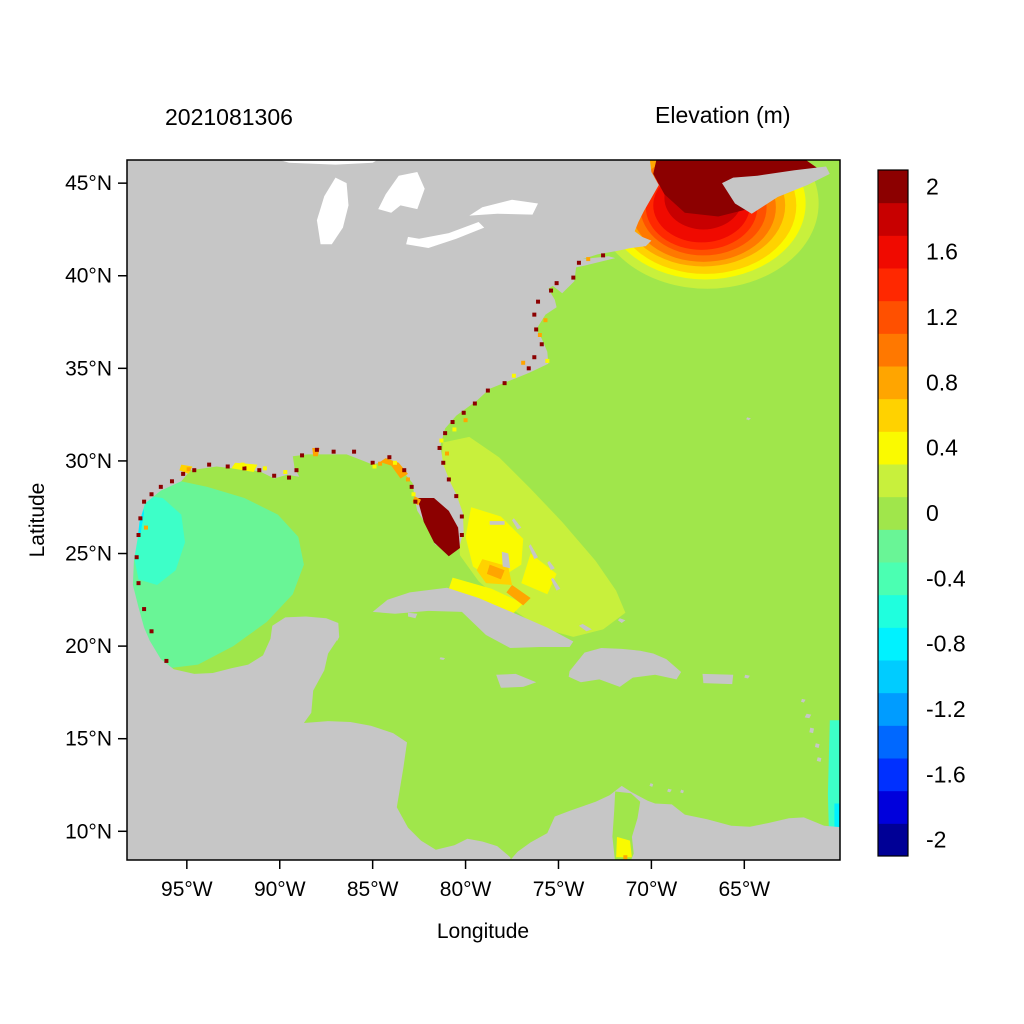 The height and width of the screenshot is (1024, 1024). What do you see at coordinates (158, 539) in the screenshot?
I see `gulf-of-mexico-aqua` at bounding box center [158, 539].